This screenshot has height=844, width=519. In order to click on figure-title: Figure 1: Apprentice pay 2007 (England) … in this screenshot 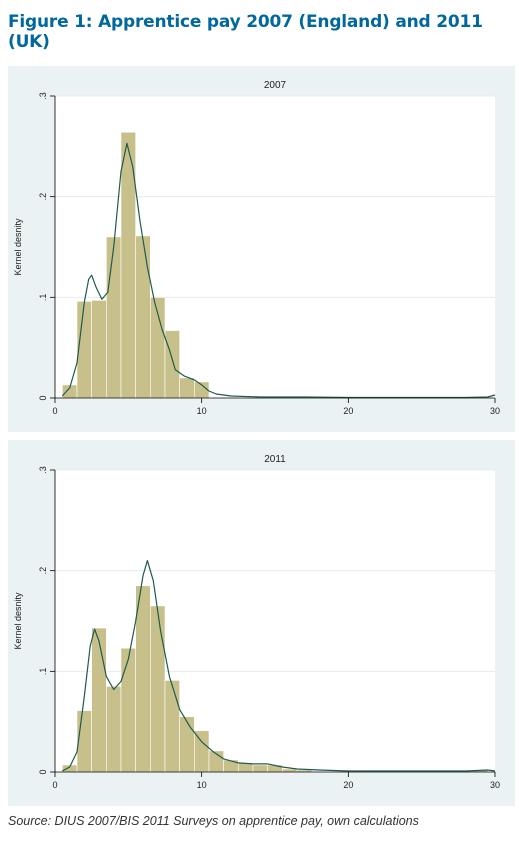, I will do `click(245, 32)`.